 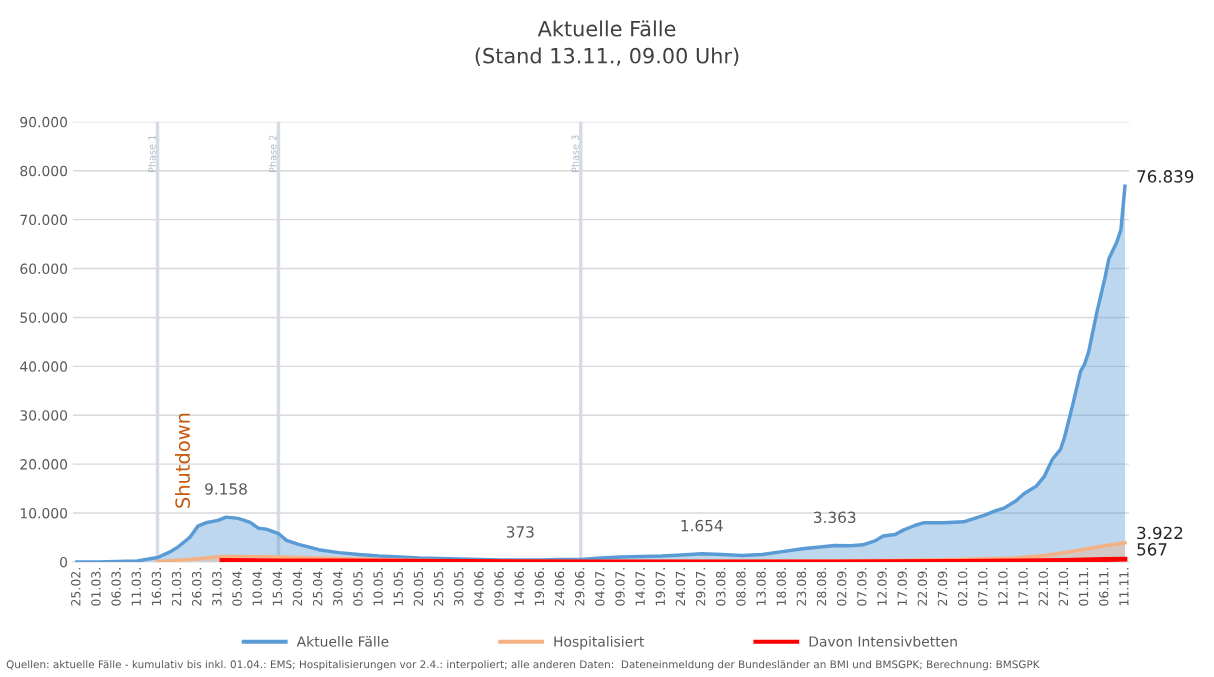 I want to click on x-tick-label: 27.09., so click(x=942, y=587).